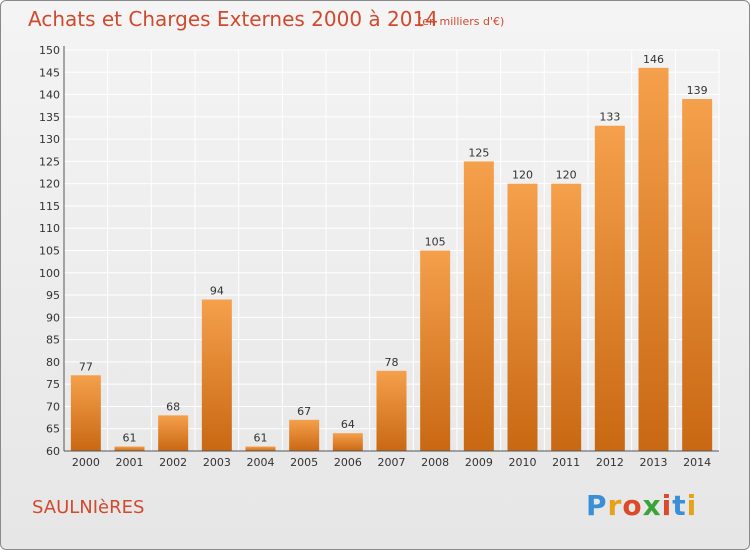 The height and width of the screenshot is (550, 750). I want to click on y-tick-label: 135, so click(49, 117).